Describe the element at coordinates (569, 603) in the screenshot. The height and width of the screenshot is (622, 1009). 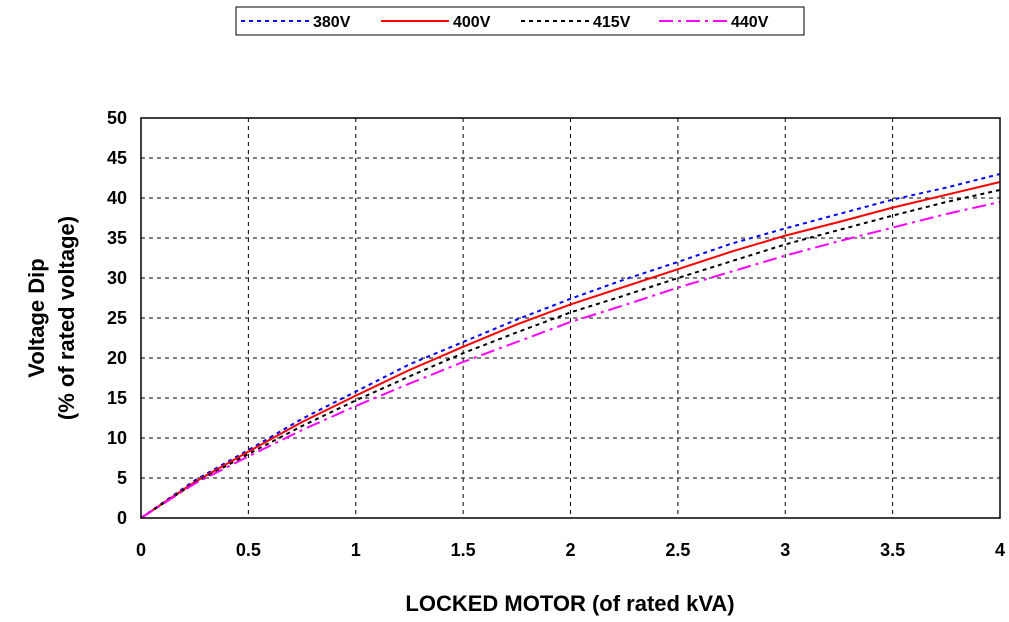
I see `x-axis-title: LOCKED MOTOR (of rated kVA)` at that location.